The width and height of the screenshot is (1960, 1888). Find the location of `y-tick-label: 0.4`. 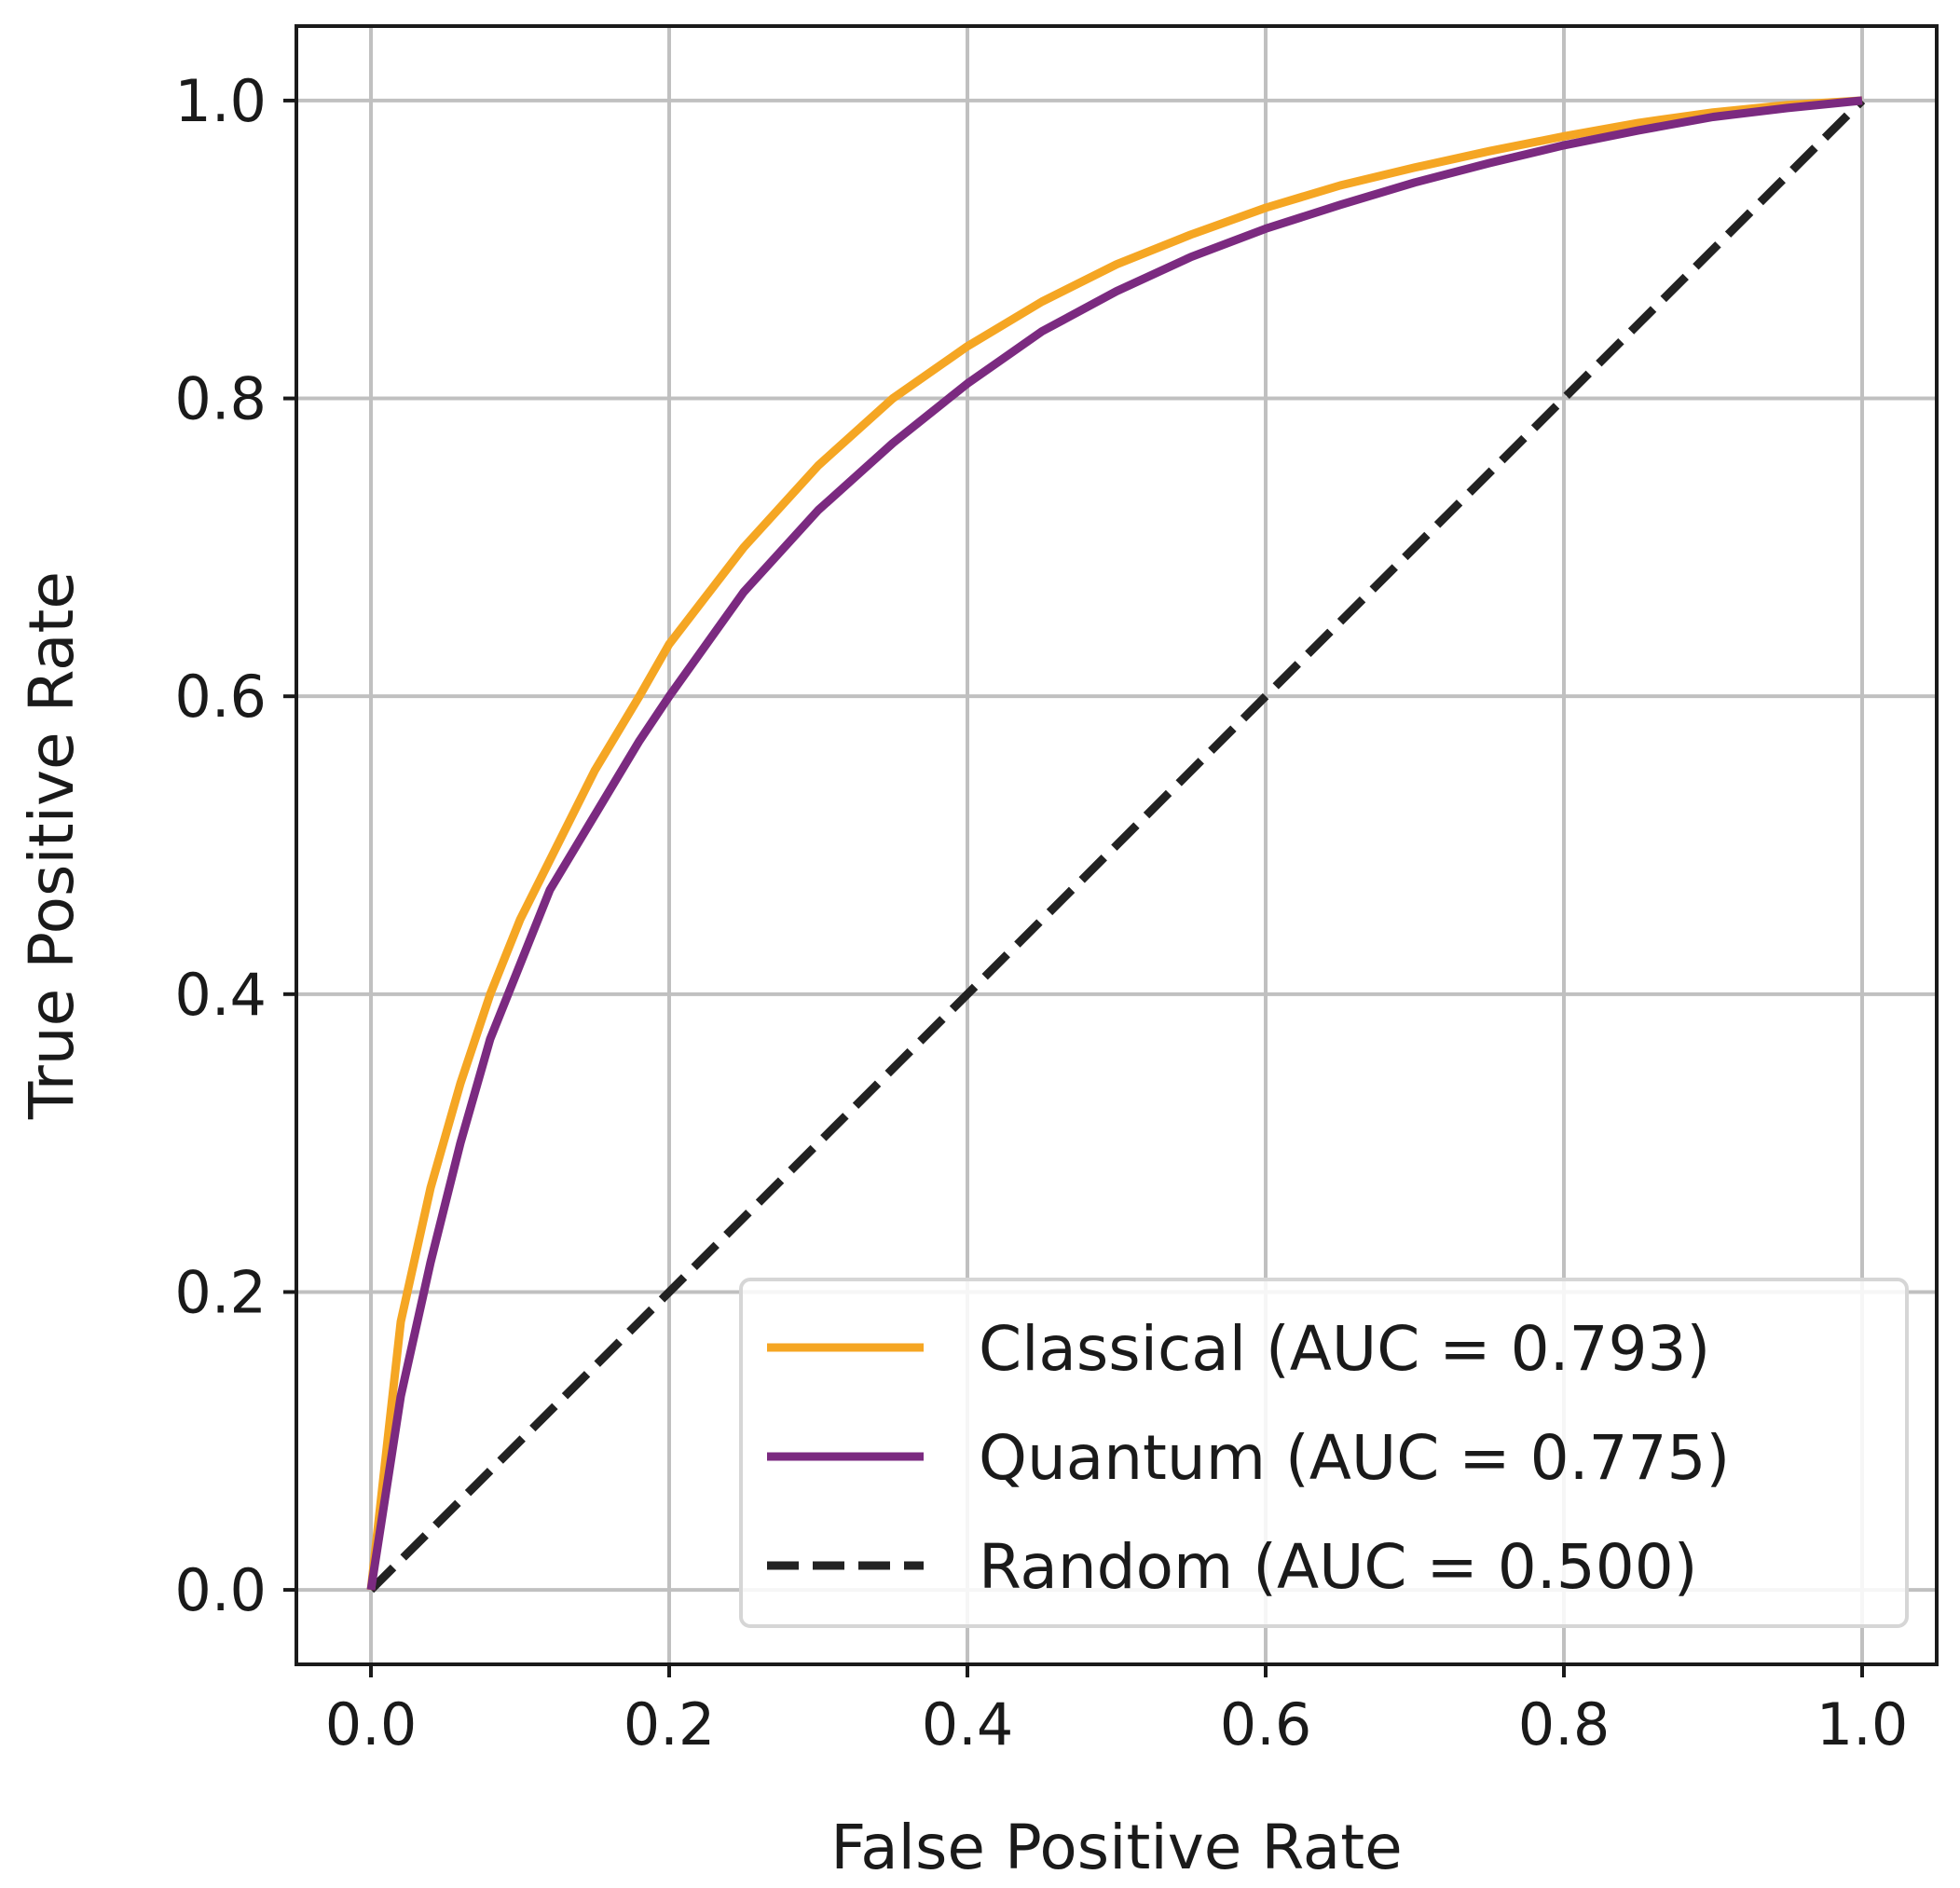

y-tick-label: 0.4 is located at coordinates (220, 995).